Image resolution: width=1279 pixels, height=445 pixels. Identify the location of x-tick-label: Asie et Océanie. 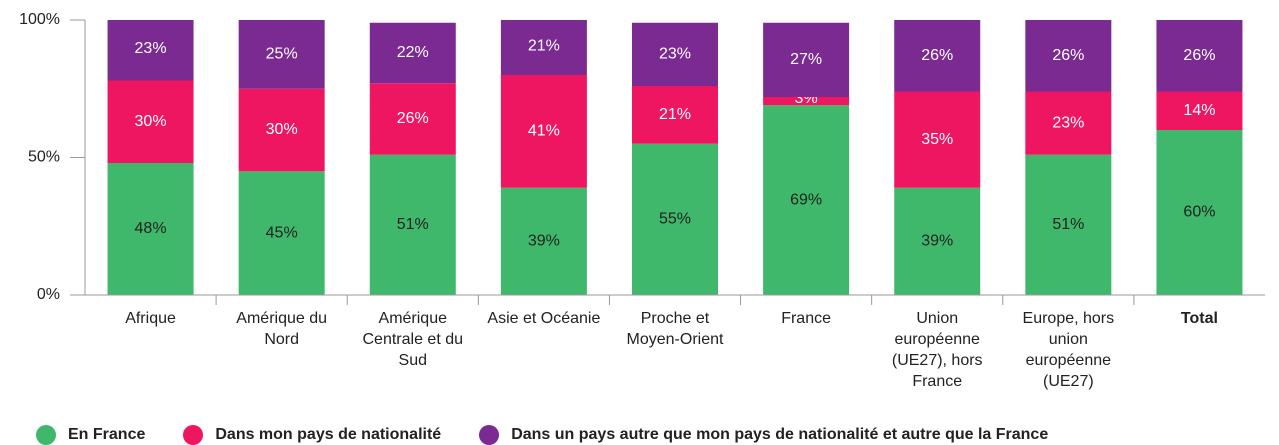
(544, 318).